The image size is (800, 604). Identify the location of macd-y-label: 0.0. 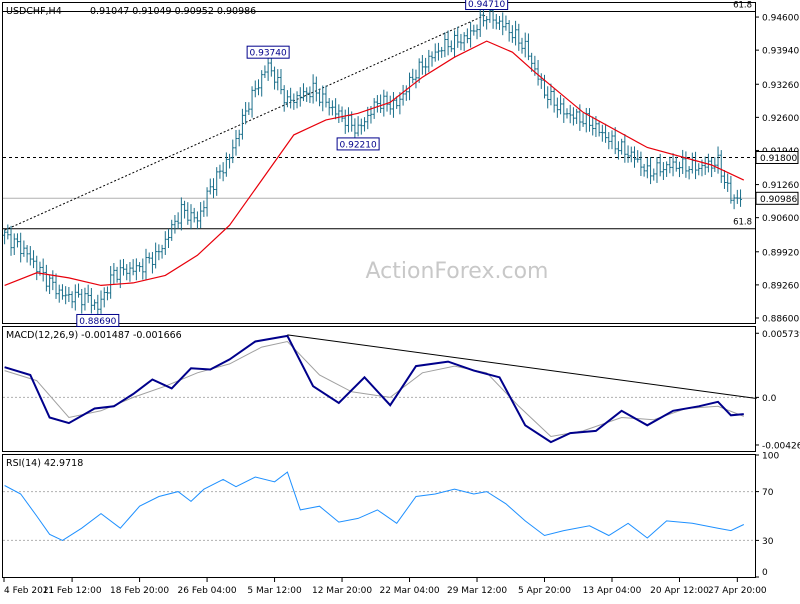
(769, 399).